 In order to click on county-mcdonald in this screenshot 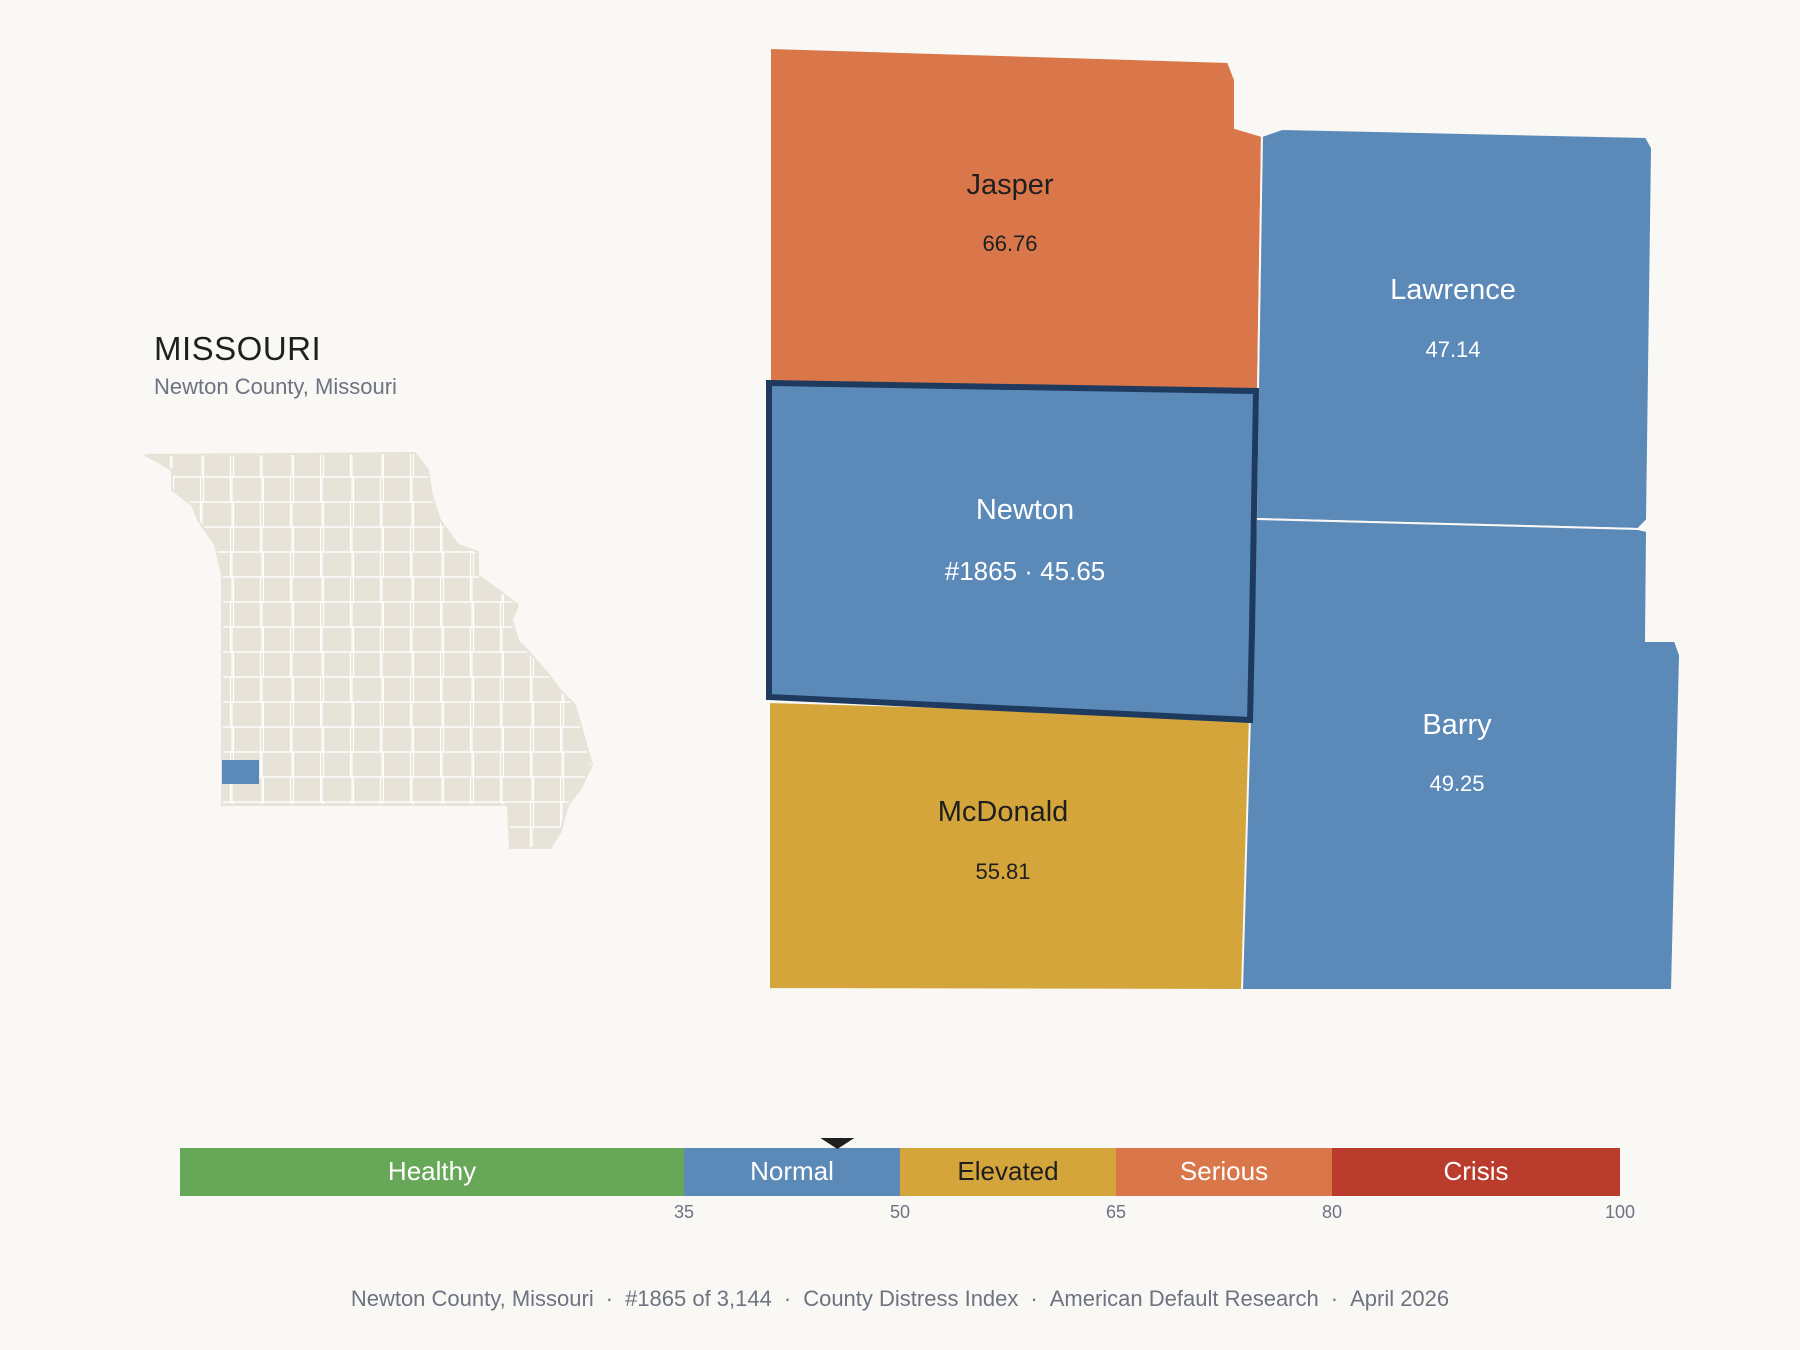, I will do `click(1010, 846)`.